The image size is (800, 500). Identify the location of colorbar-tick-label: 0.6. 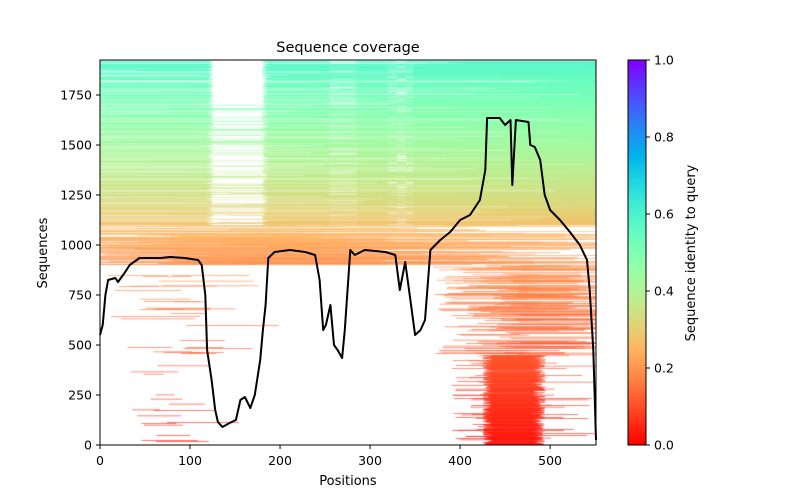
(664, 214).